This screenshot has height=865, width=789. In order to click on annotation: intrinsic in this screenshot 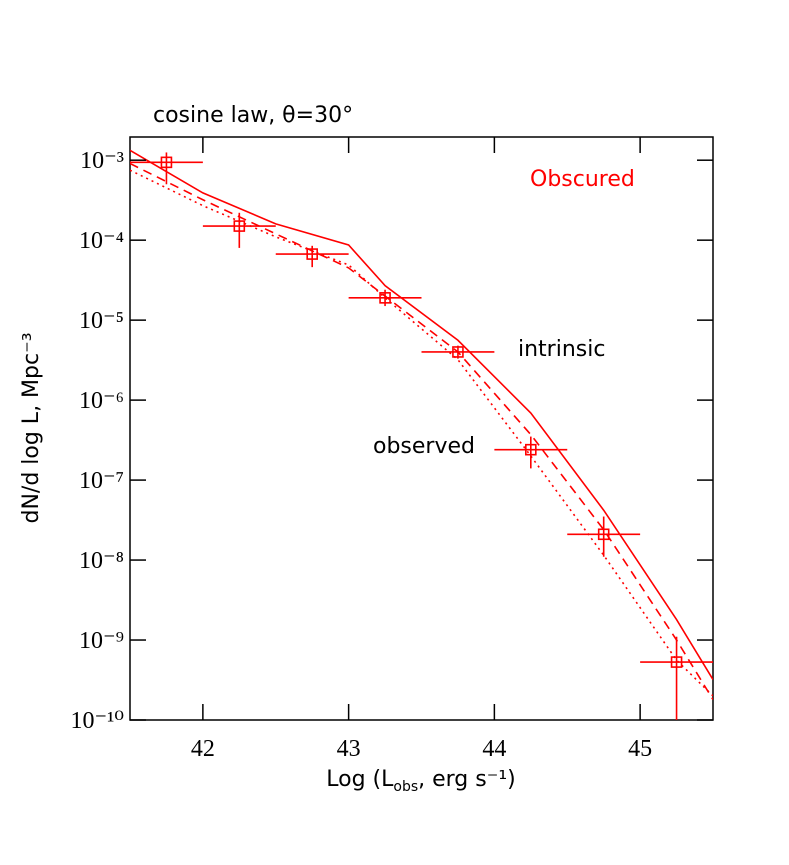, I will do `click(561, 349)`.